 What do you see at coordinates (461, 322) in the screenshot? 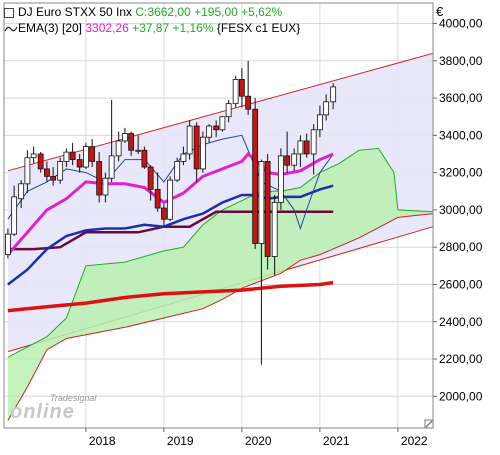
I see `y-tick-label: 2400,00` at bounding box center [461, 322].